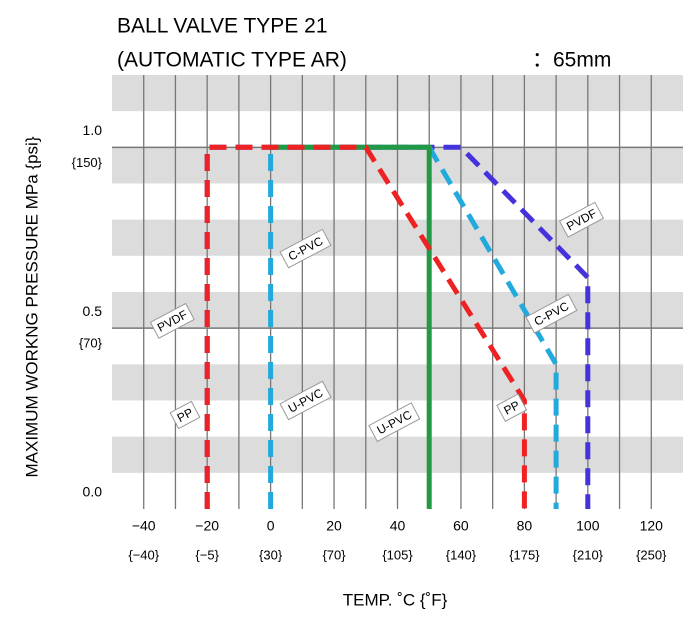 The height and width of the screenshot is (617, 692). Describe the element at coordinates (207, 526) in the screenshot. I see `x-tick-label-celsius: −20` at that location.